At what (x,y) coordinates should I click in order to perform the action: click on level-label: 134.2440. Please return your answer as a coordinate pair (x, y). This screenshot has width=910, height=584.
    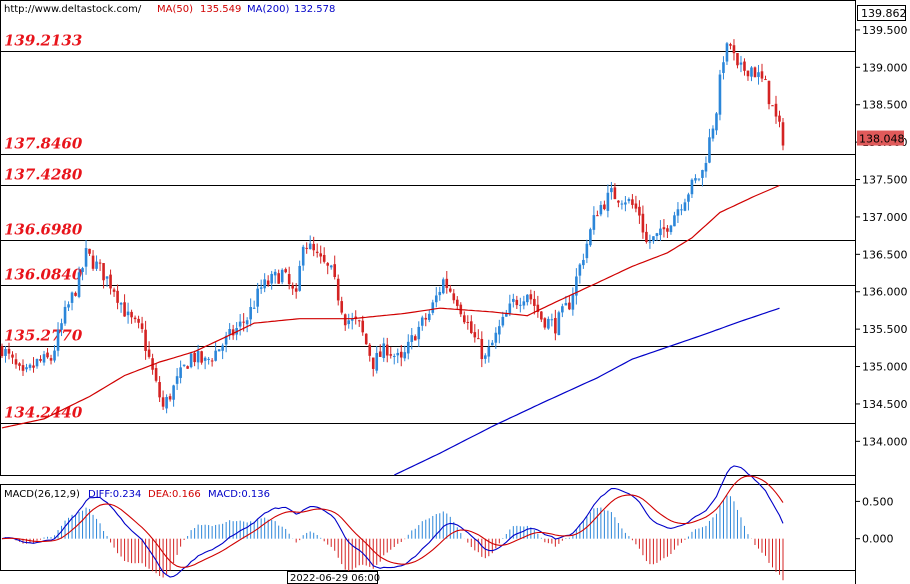
    Looking at the image, I should click on (43, 413).